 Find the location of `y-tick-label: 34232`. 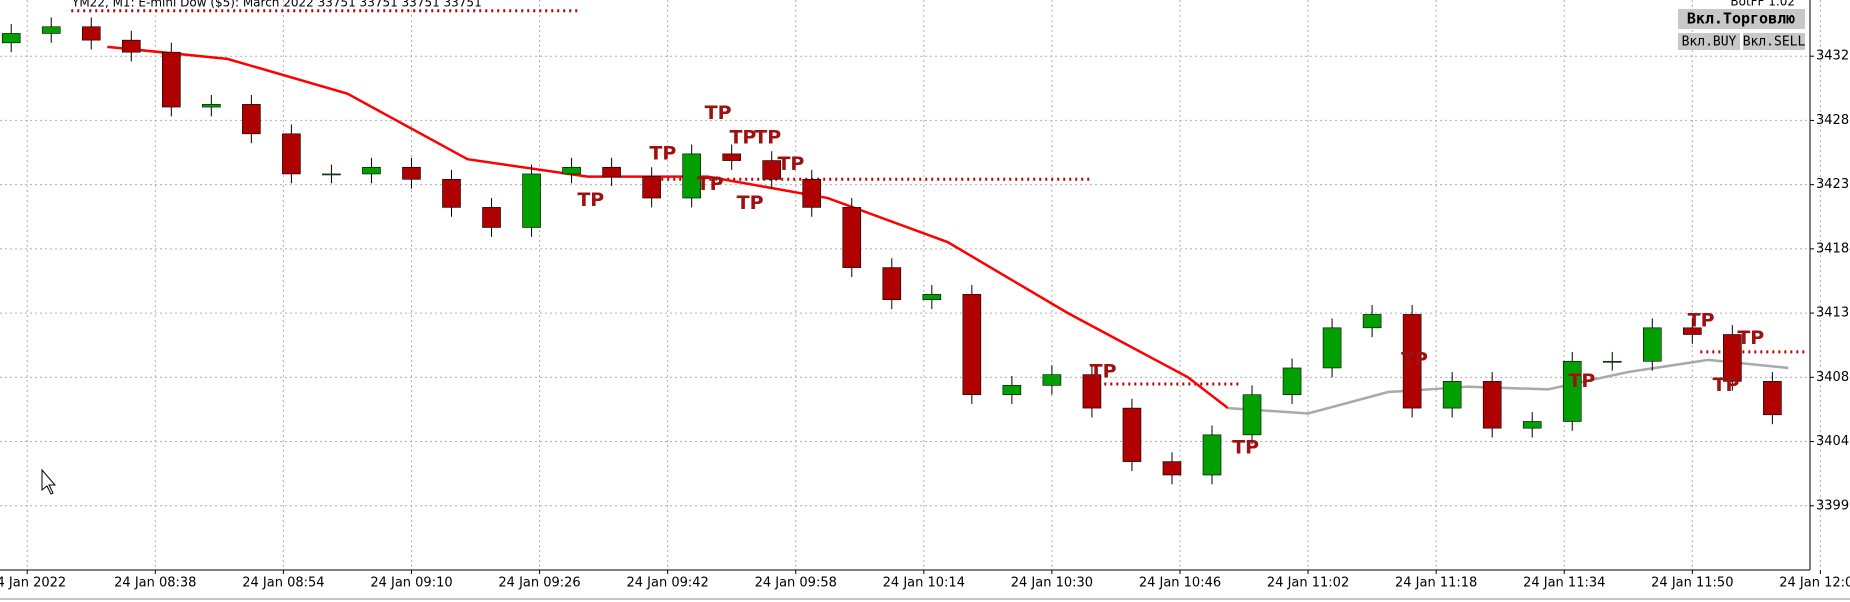

y-tick-label: 34232 is located at coordinates (1833, 184).